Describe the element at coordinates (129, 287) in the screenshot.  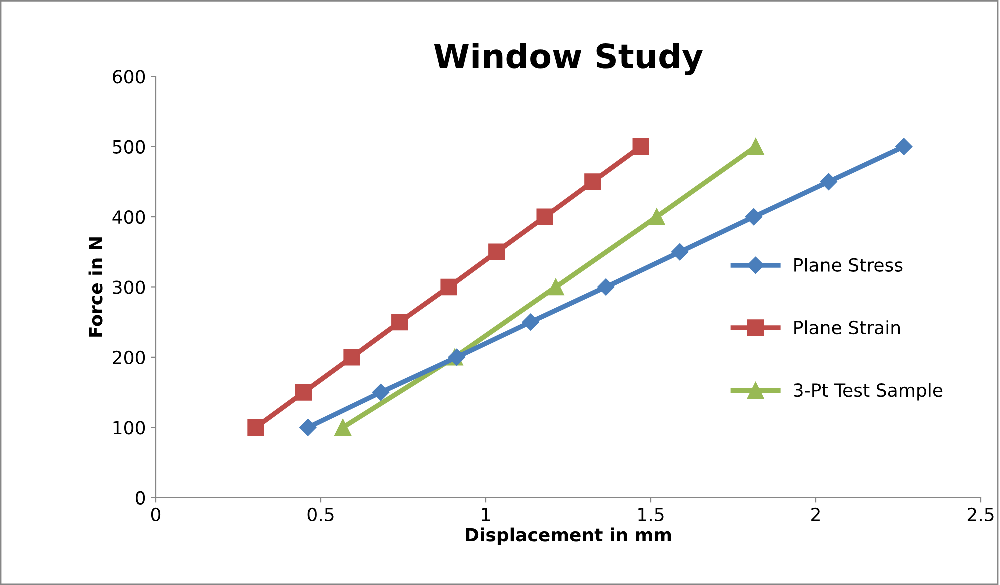
I see `y-tick-label: 300` at that location.